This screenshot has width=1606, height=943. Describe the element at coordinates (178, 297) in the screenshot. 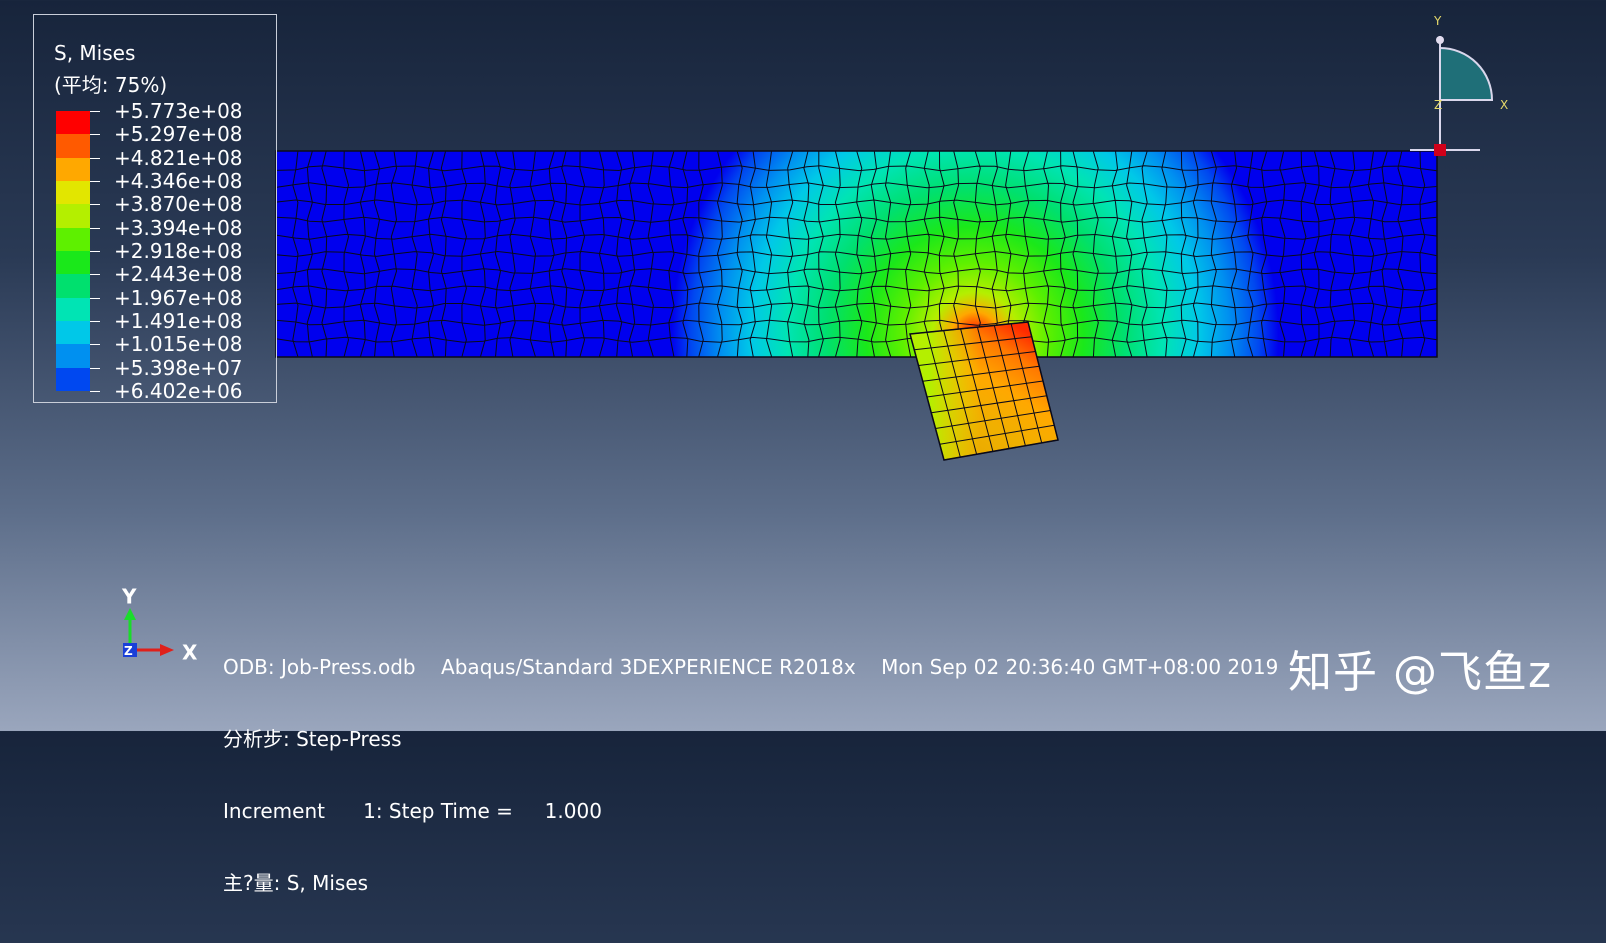

I see `legend-value-label: +1.967e+08` at that location.